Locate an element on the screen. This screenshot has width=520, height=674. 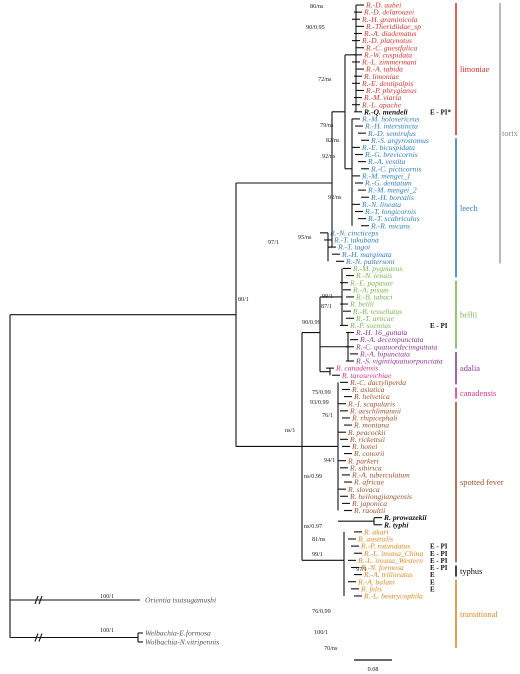
tip-label: R. bellii is located at coordinates (361, 304).